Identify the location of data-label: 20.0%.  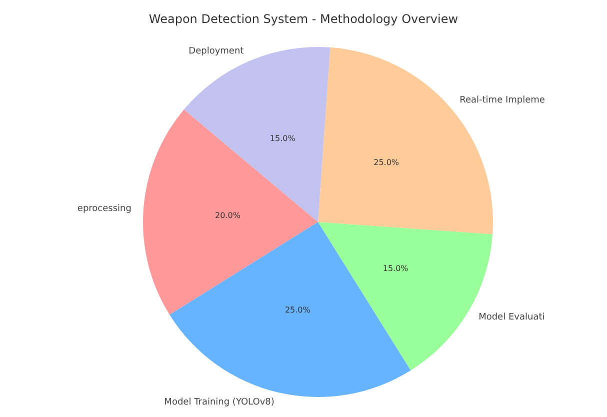
(228, 215).